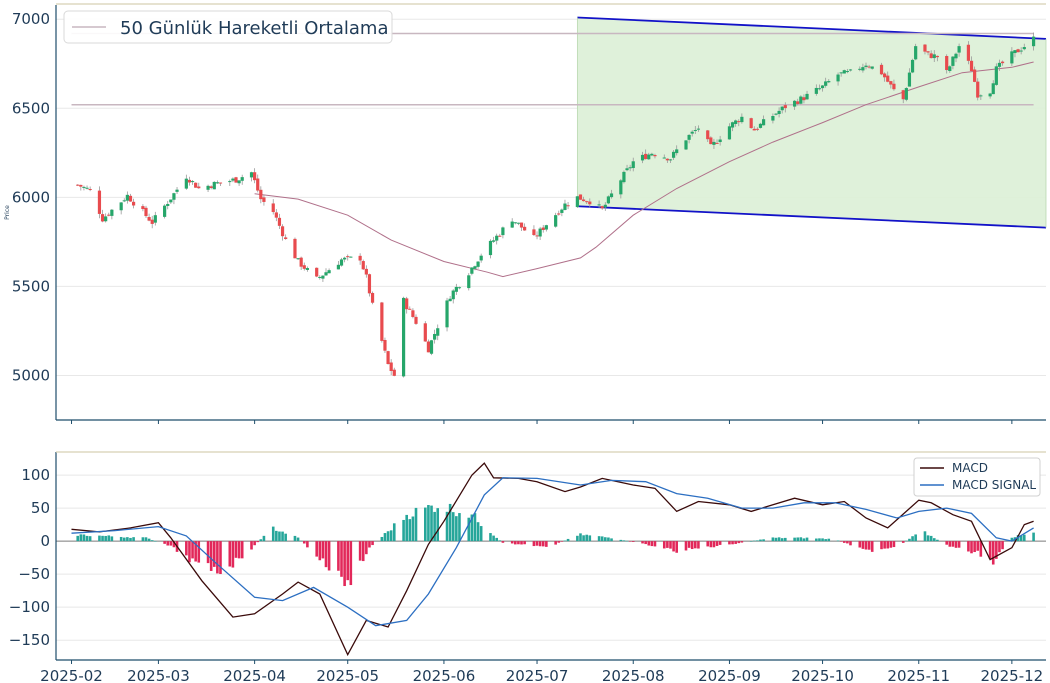 The width and height of the screenshot is (1050, 683). Describe the element at coordinates (254, 675) in the screenshot. I see `x-tick-label: 2025-04` at that location.